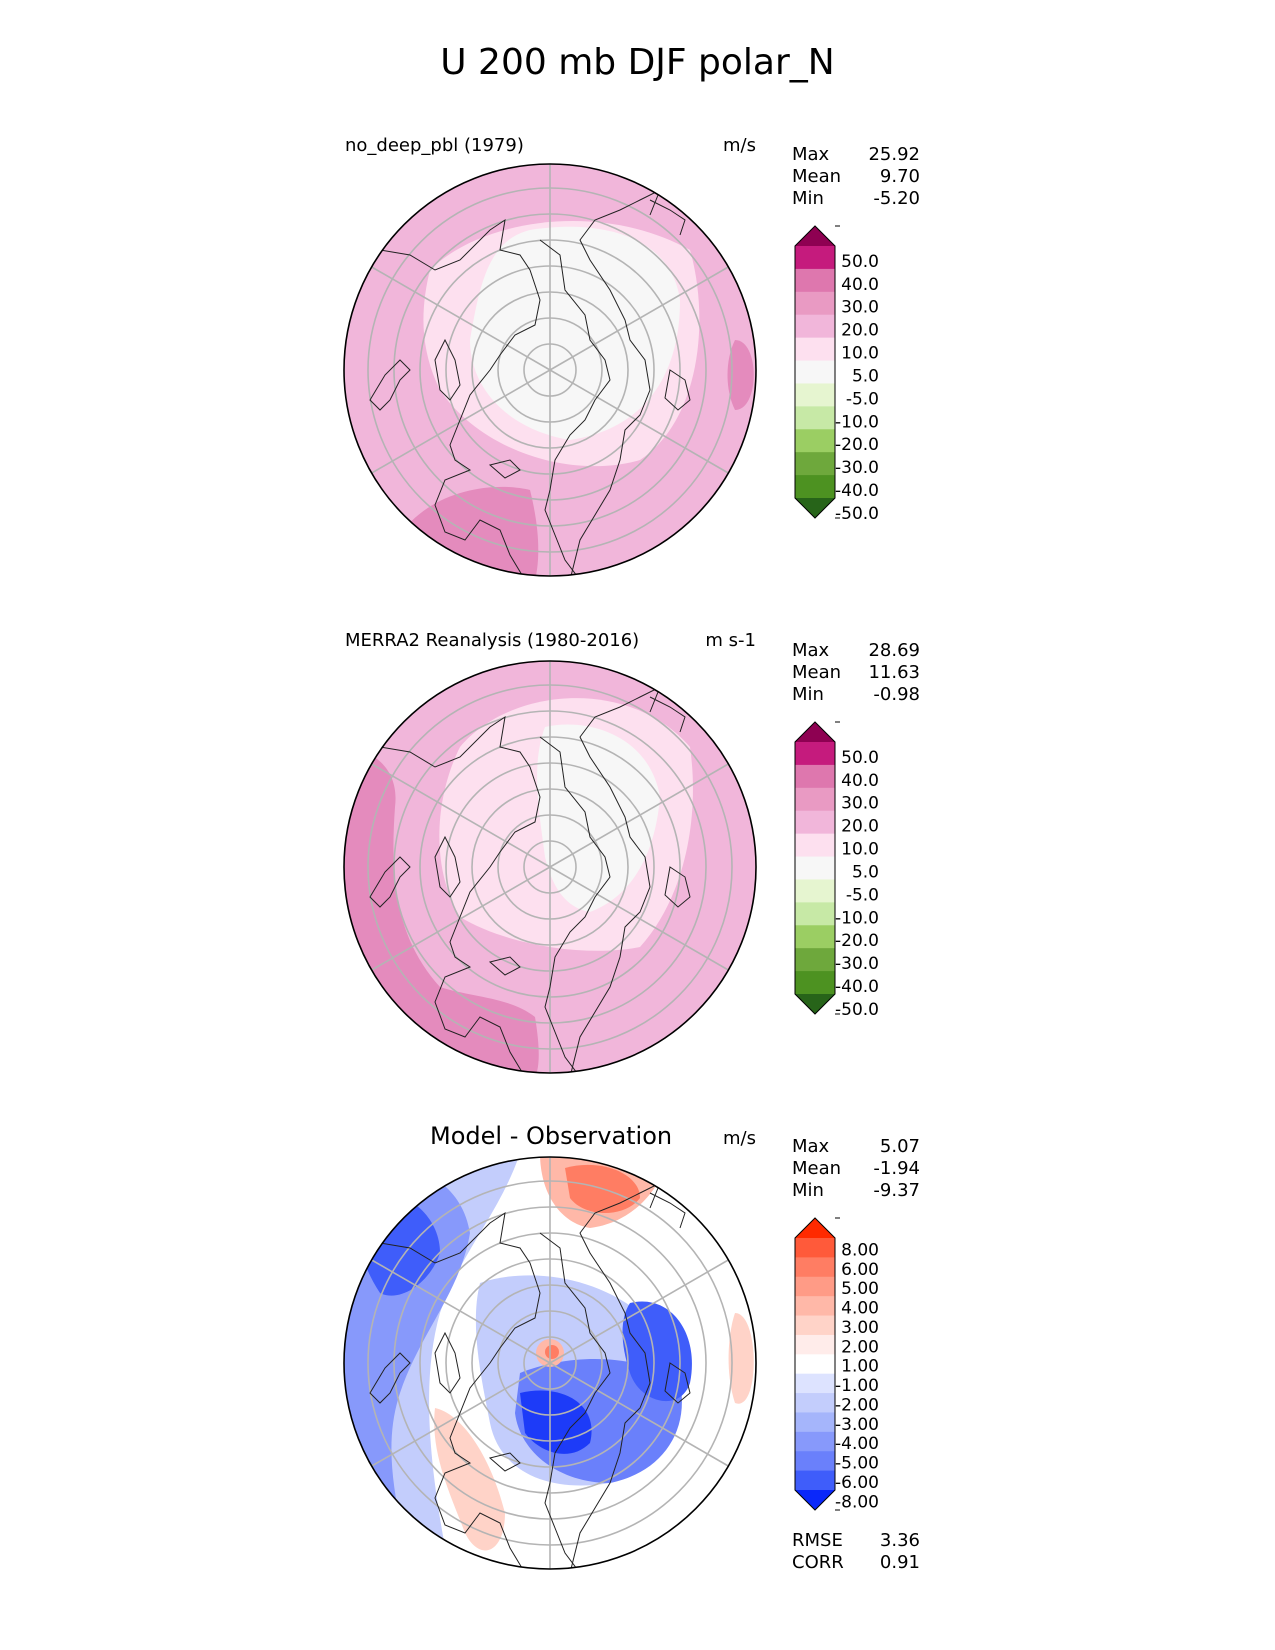 The image size is (1275, 1650). Describe the element at coordinates (808, 1190) in the screenshot. I see `panel3-min-label: Min` at that location.